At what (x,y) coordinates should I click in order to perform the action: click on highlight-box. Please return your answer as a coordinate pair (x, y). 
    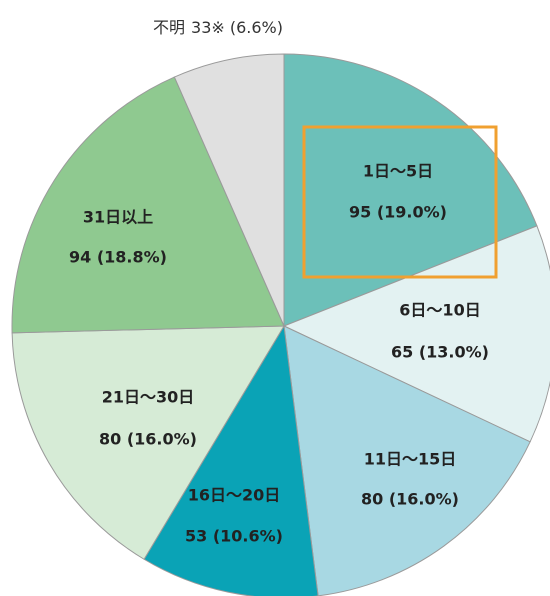
    Looking at the image, I should click on (400, 202).